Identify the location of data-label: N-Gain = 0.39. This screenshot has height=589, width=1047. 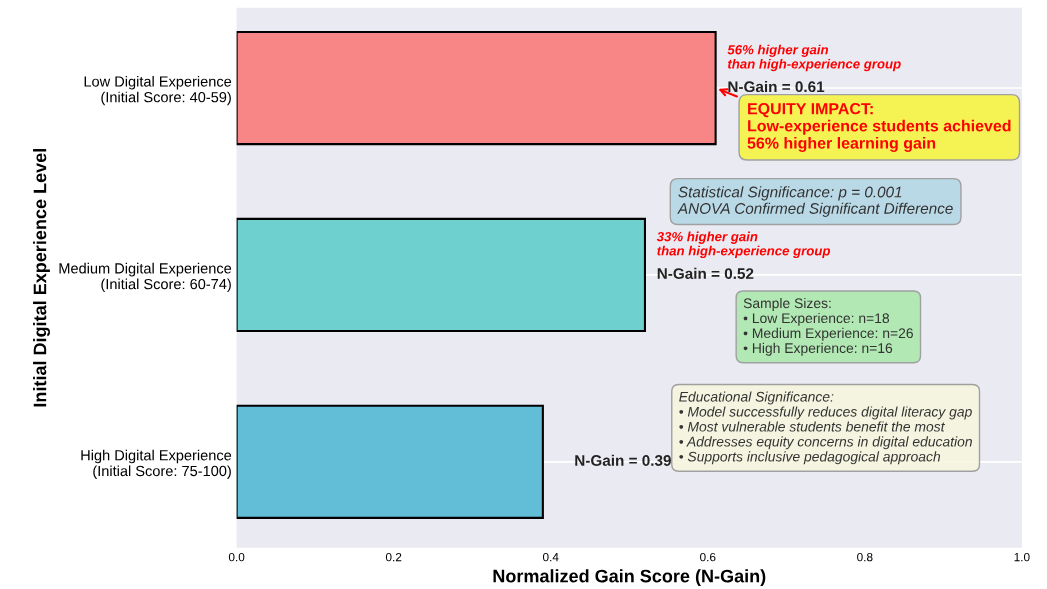
(623, 460).